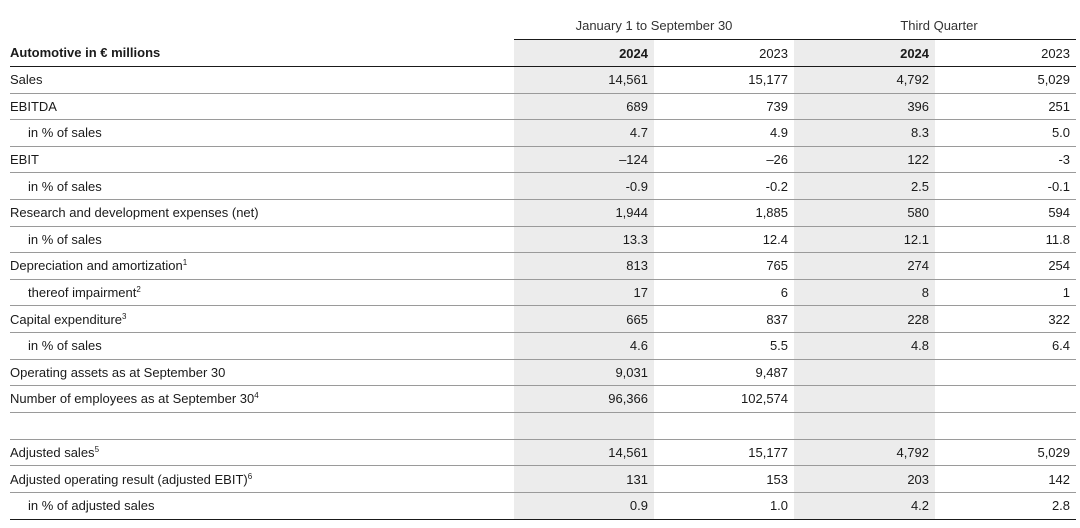 The width and height of the screenshot is (1080, 528). What do you see at coordinates (132, 399) in the screenshot?
I see `row-label-text: Number of employees as at September 30` at bounding box center [132, 399].